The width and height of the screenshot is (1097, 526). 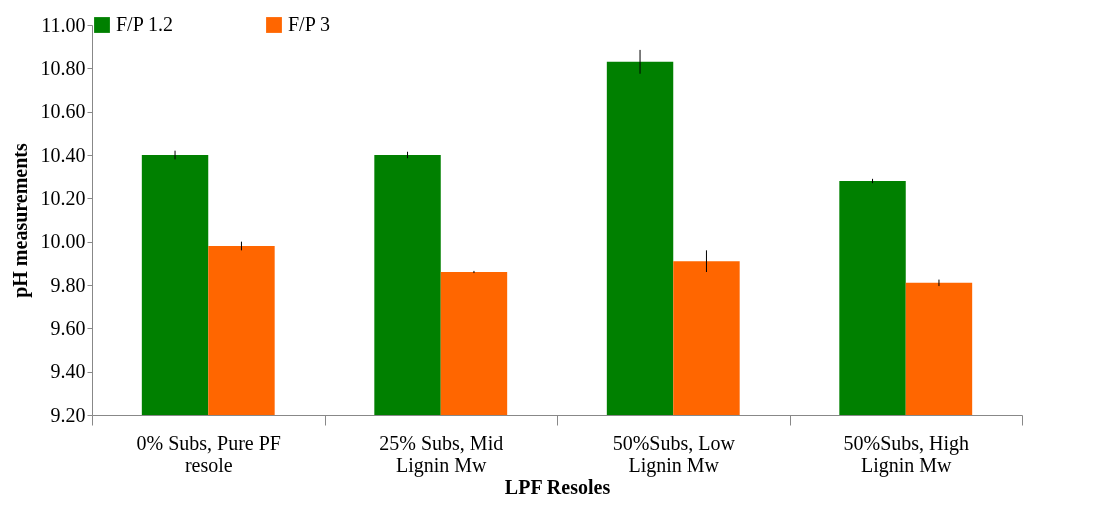 I want to click on x-tick-label: 50%Subs, Low Lignin Mw, so click(x=674, y=454).